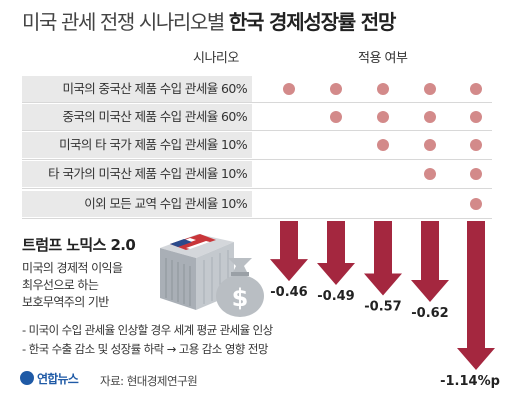 The width and height of the screenshot is (511, 400). Describe the element at coordinates (382, 307) in the screenshot. I see `value-label: -0.57` at that location.